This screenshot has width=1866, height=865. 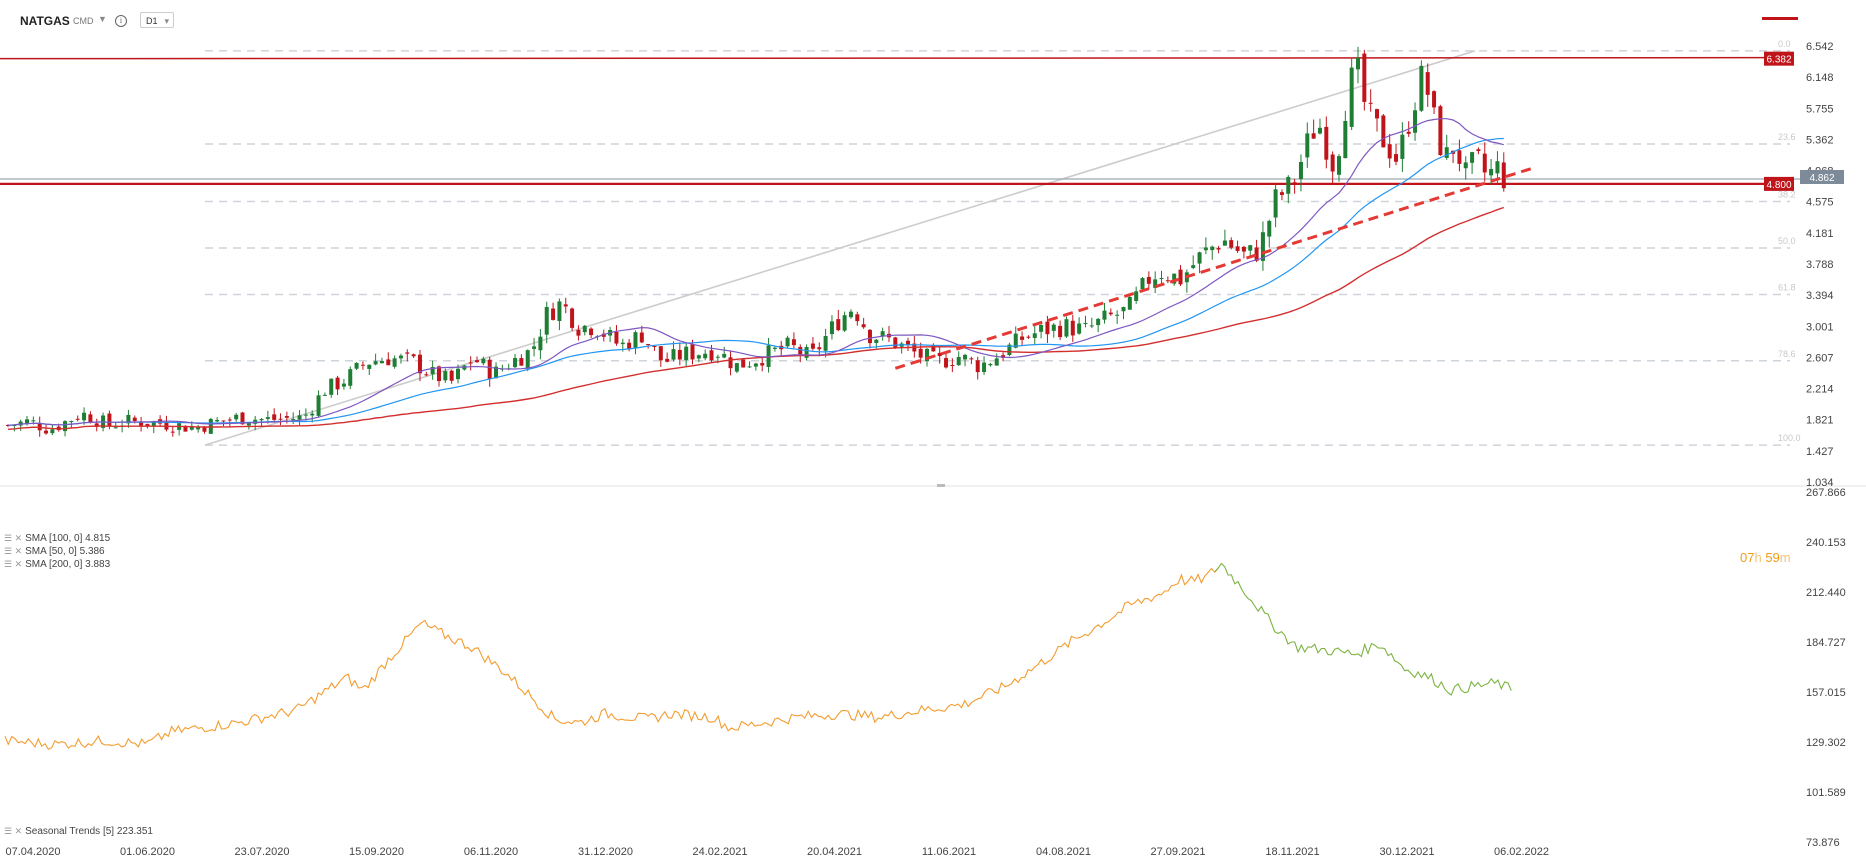 I want to click on seasonal-tick-label: 184.727, so click(x=1826, y=643).